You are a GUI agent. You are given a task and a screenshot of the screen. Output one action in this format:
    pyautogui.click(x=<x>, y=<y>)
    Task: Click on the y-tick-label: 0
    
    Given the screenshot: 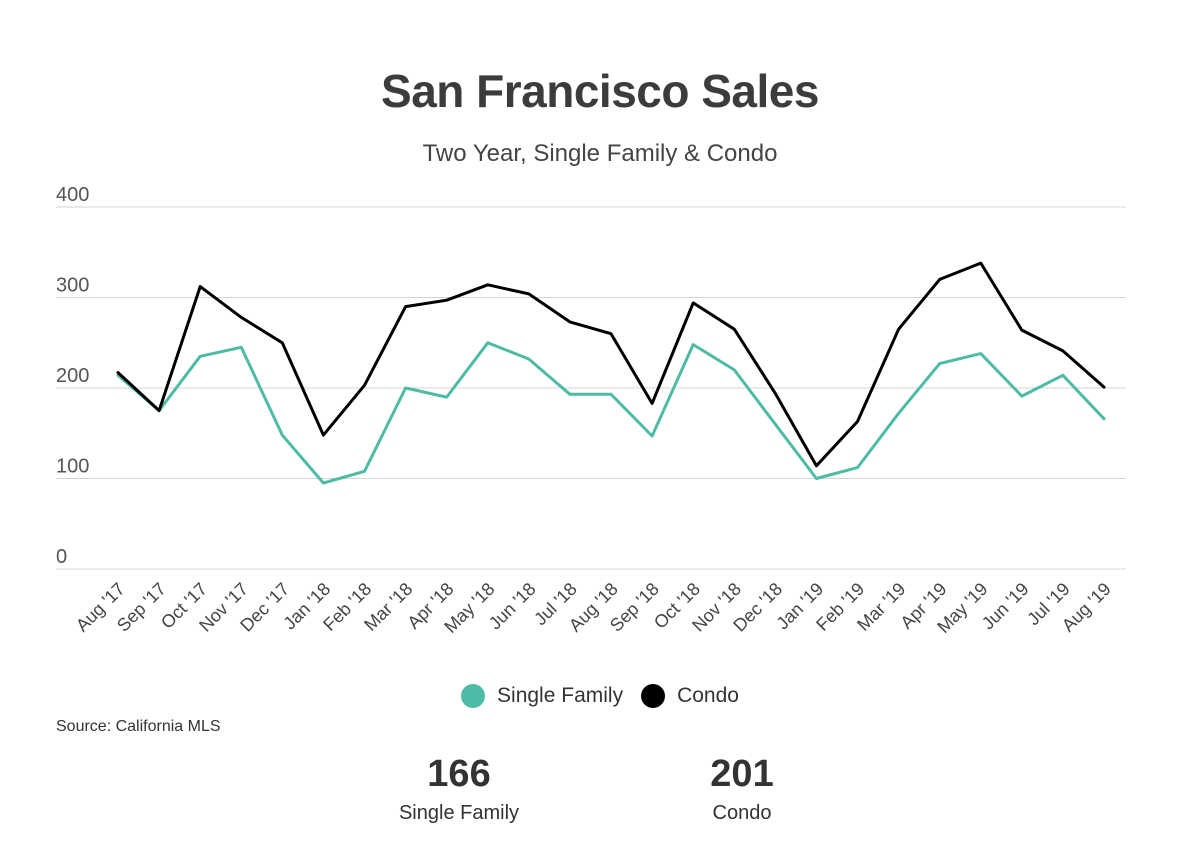 What is the action you would take?
    pyautogui.click(x=61, y=557)
    